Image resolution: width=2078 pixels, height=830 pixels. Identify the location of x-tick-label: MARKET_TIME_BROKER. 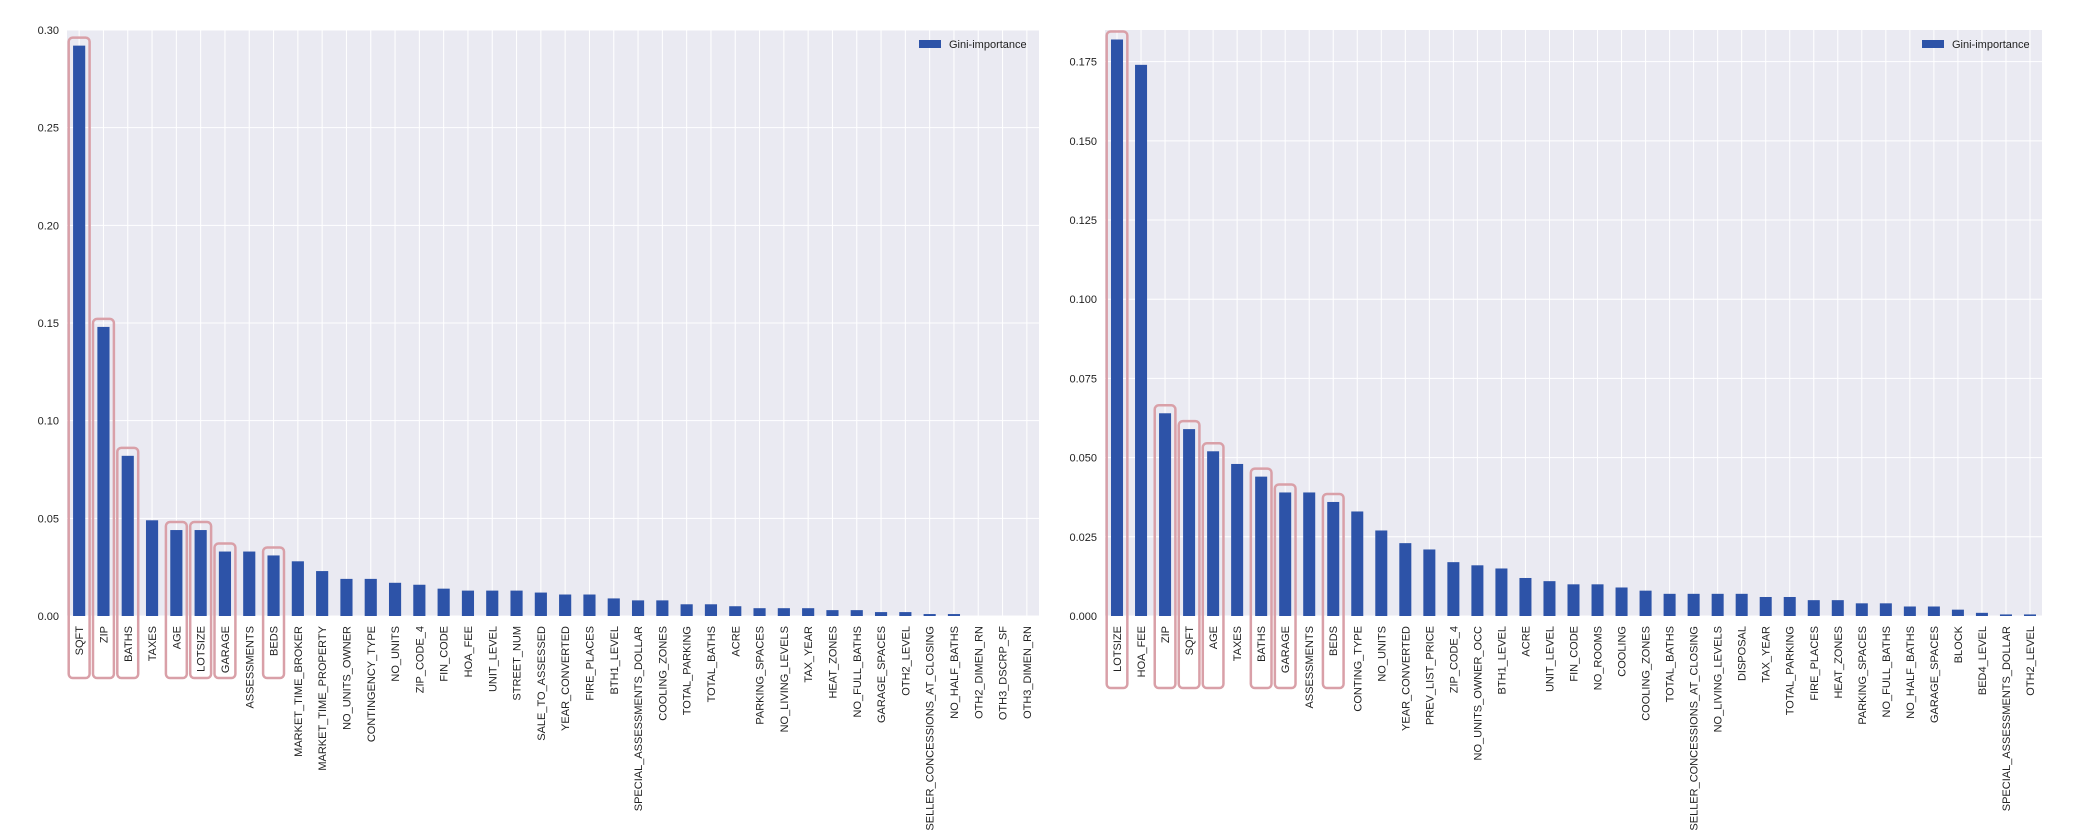
(299, 691).